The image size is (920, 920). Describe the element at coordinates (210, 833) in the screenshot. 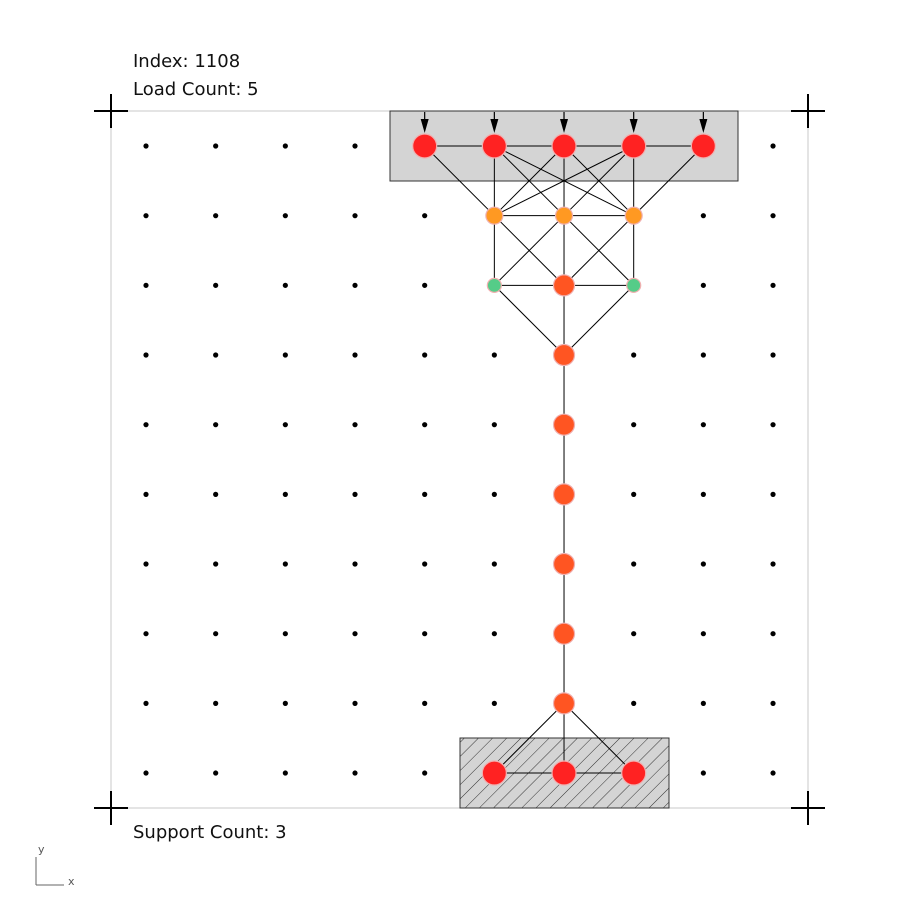

I see `support-count-label: Support Count: 3` at that location.